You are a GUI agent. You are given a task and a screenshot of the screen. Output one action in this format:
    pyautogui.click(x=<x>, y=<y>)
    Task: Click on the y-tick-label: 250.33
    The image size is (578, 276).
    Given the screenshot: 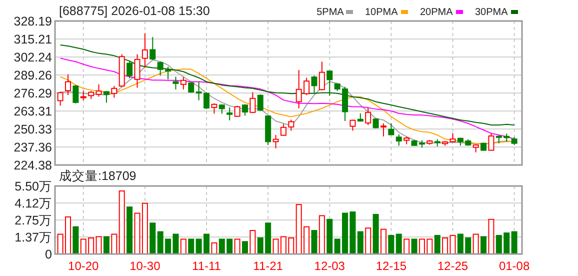 What is the action you would take?
    pyautogui.click(x=33, y=129)
    